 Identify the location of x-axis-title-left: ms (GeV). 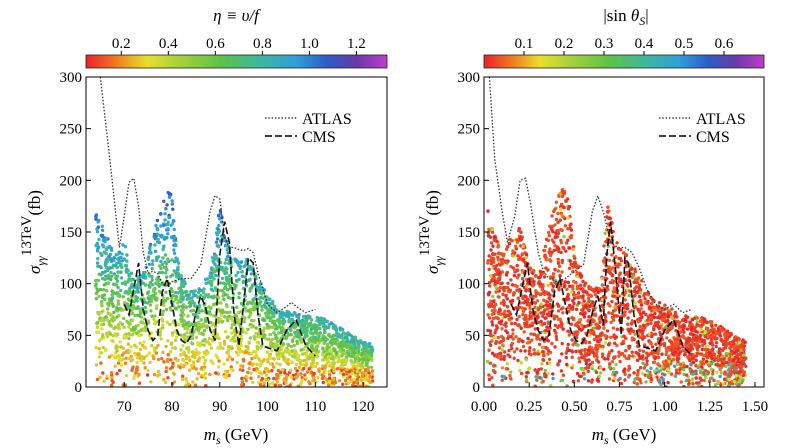
(236, 436).